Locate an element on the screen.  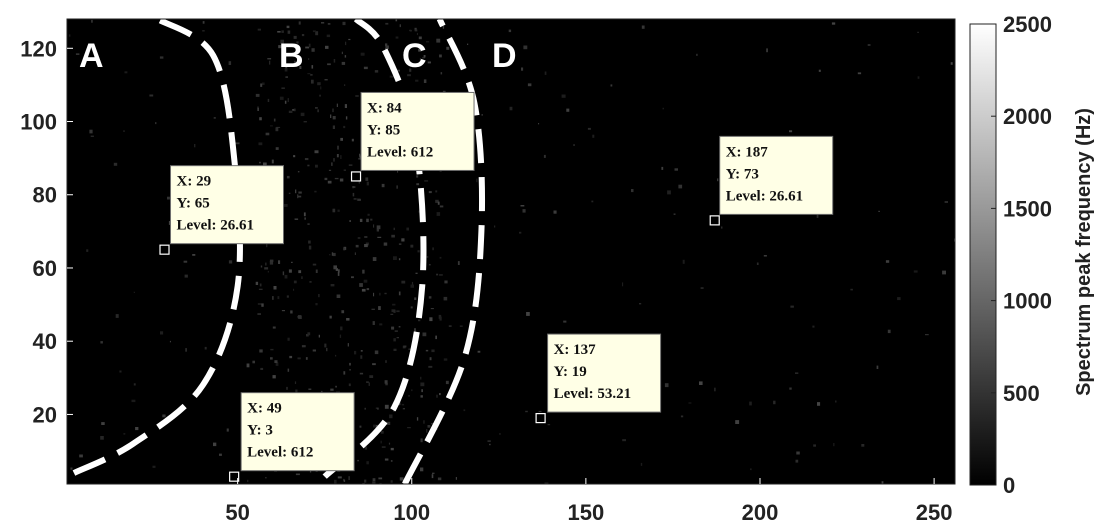
datatip-box is located at coordinates (604, 373).